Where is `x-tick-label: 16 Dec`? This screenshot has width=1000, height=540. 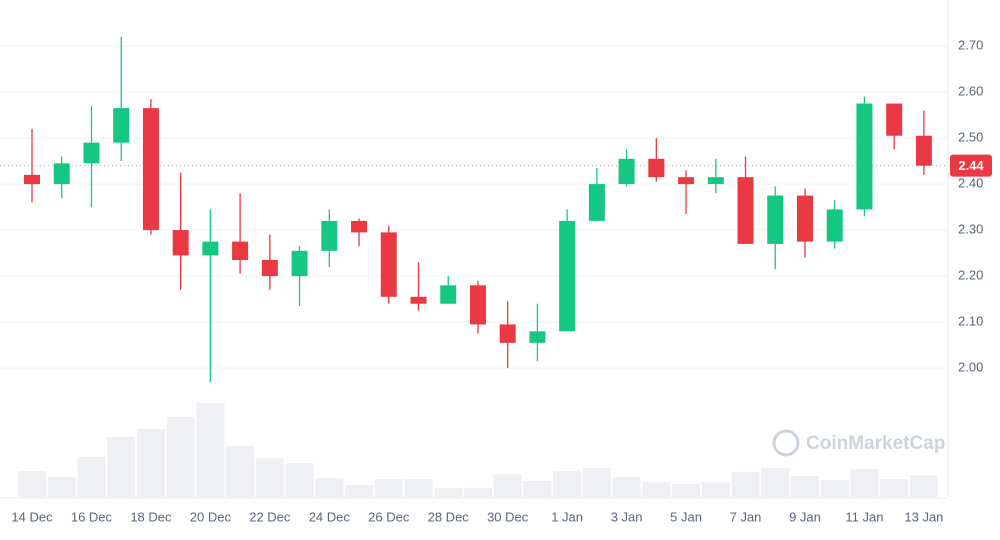
x-tick-label: 16 Dec is located at coordinates (92, 516).